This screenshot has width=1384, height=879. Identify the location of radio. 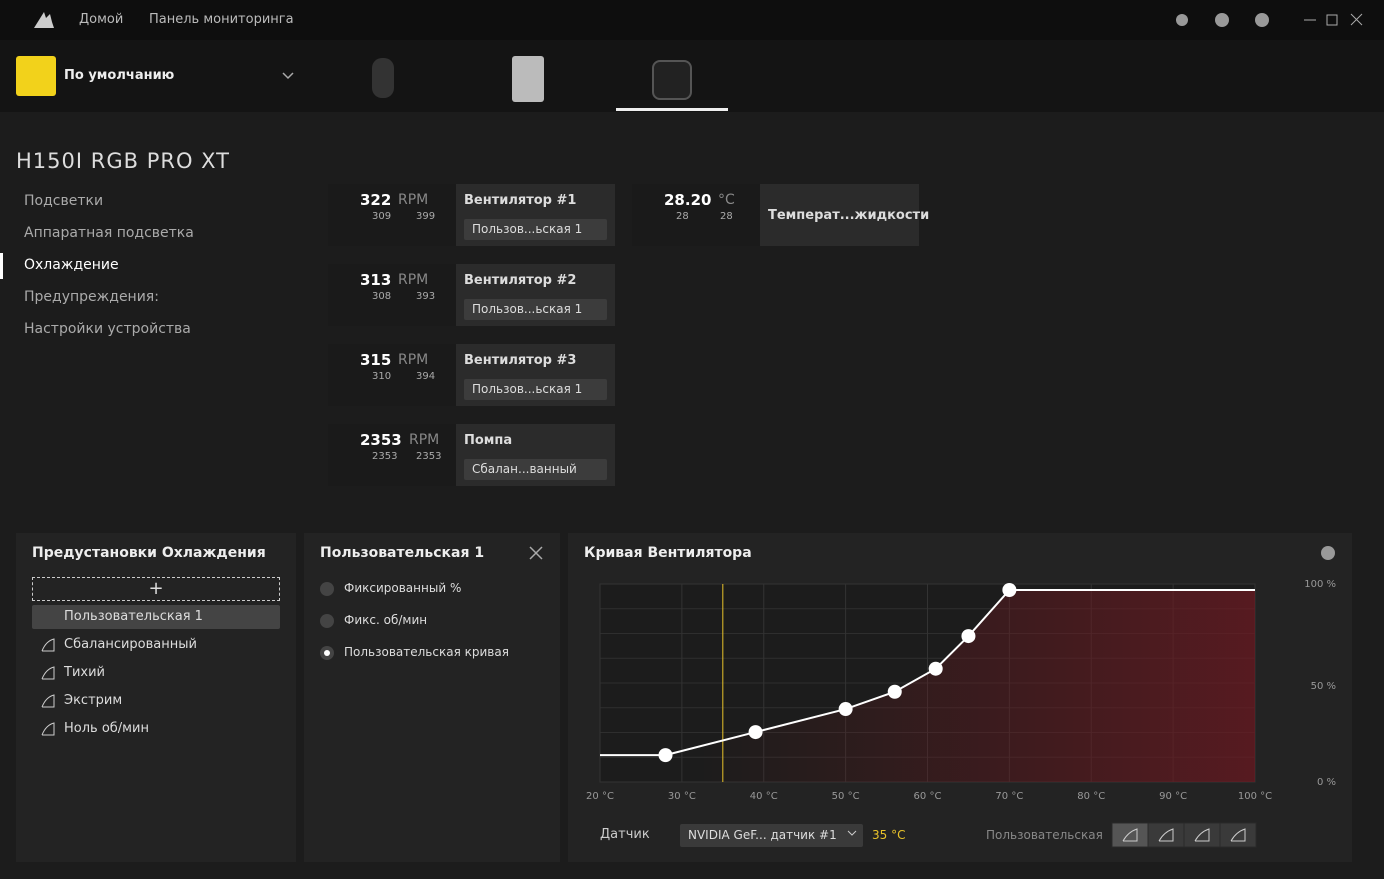
(327, 621).